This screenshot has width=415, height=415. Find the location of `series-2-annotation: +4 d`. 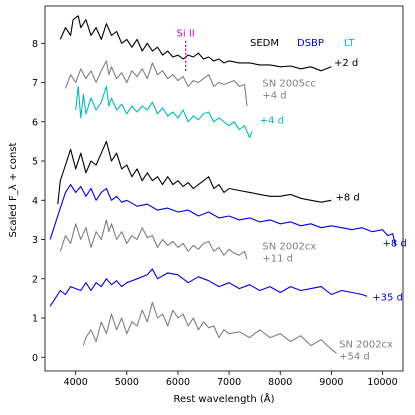

series-2-annotation: +4 d is located at coordinates (272, 121).